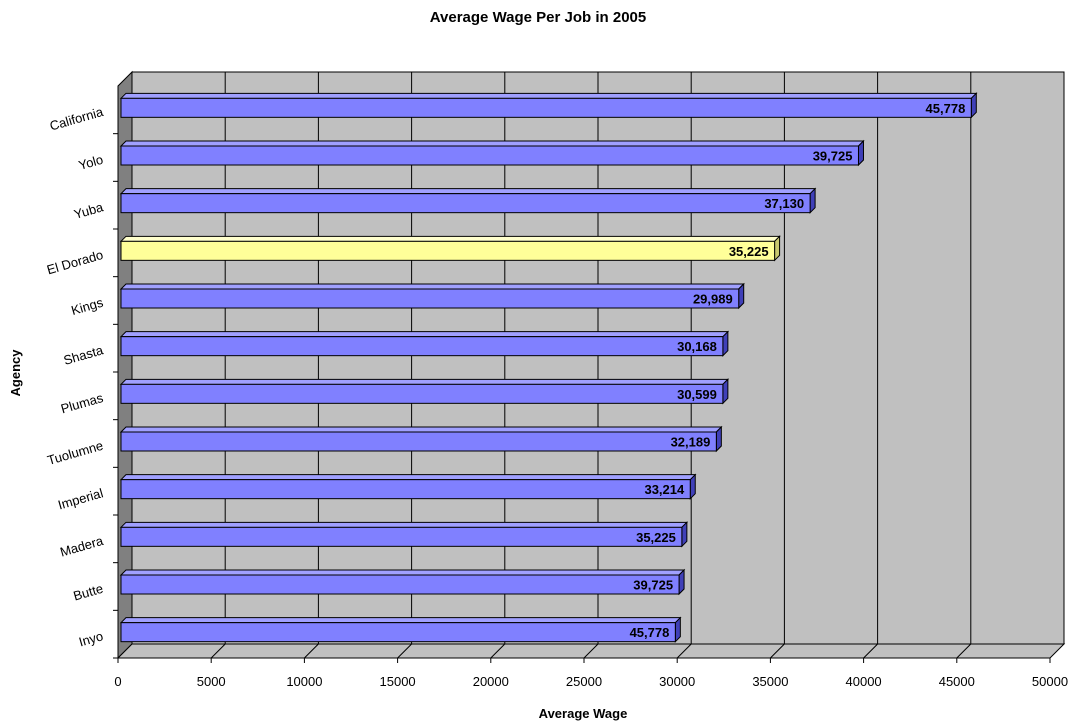 The height and width of the screenshot is (726, 1076). I want to click on x-tick-label: 20000, so click(491, 681).